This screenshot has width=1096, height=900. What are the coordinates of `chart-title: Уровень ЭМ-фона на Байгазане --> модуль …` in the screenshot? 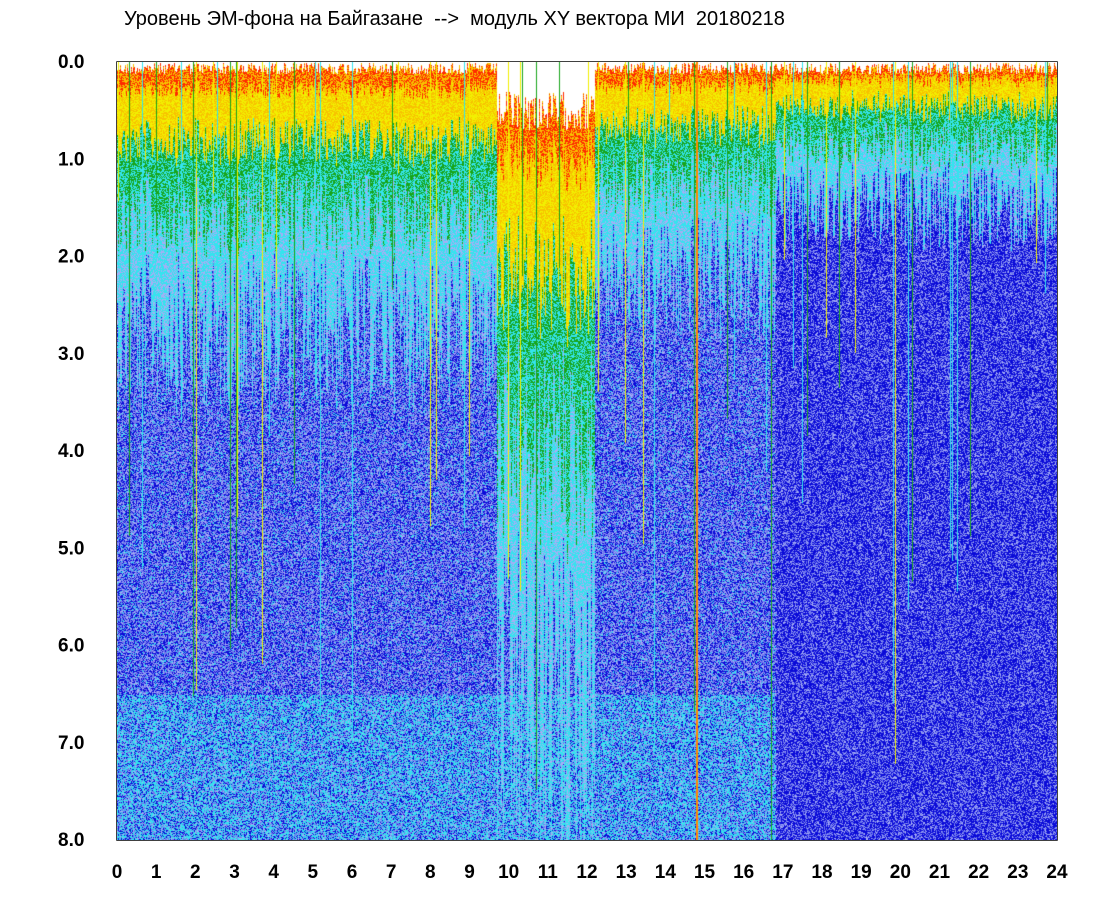 It's located at (454, 19).